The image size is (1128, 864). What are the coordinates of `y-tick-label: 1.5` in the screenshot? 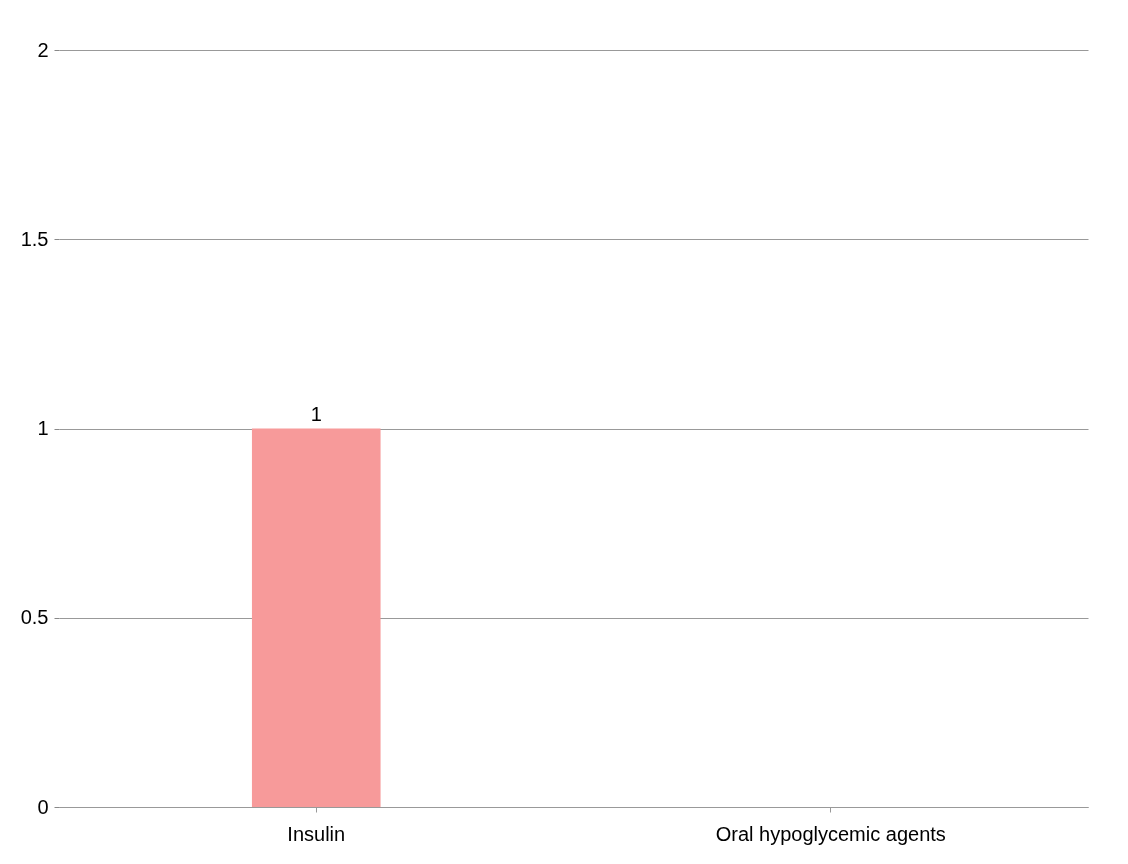 It's located at (34, 238).